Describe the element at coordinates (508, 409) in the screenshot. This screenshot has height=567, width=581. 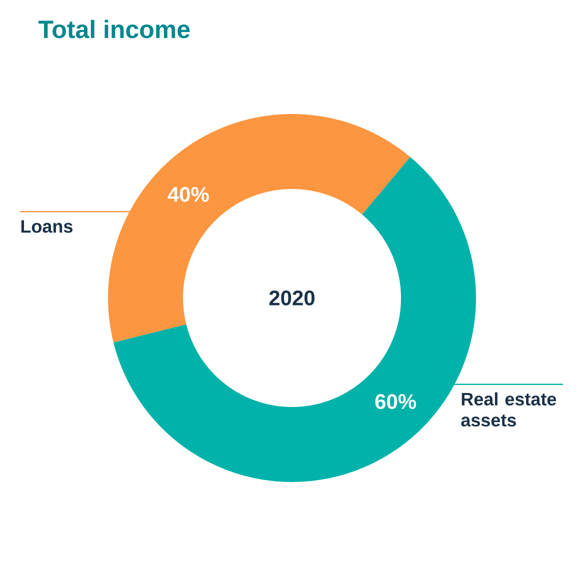
I see `slice-label: Real estate assets` at that location.